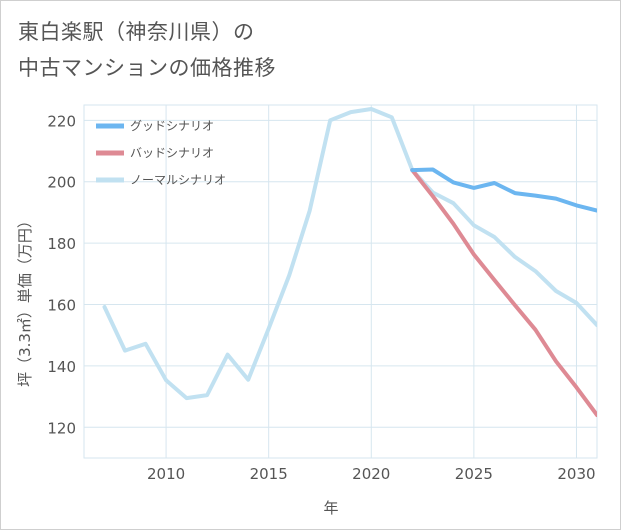  What do you see at coordinates (503, 190) in the screenshot?
I see `series-line-good` at bounding box center [503, 190].